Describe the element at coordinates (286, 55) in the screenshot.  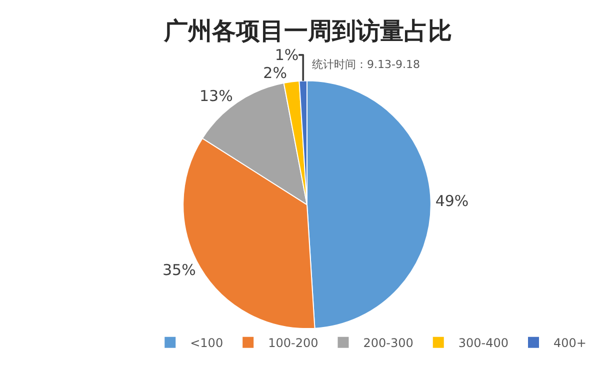
I see `data-label: 1%` at that location.